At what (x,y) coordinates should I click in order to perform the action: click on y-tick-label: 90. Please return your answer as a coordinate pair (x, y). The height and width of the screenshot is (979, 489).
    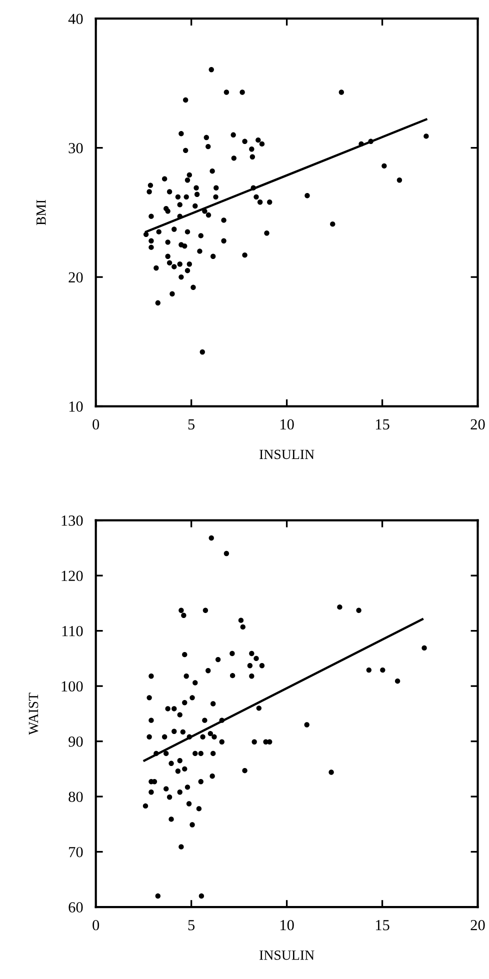
    Looking at the image, I should click on (75, 741).